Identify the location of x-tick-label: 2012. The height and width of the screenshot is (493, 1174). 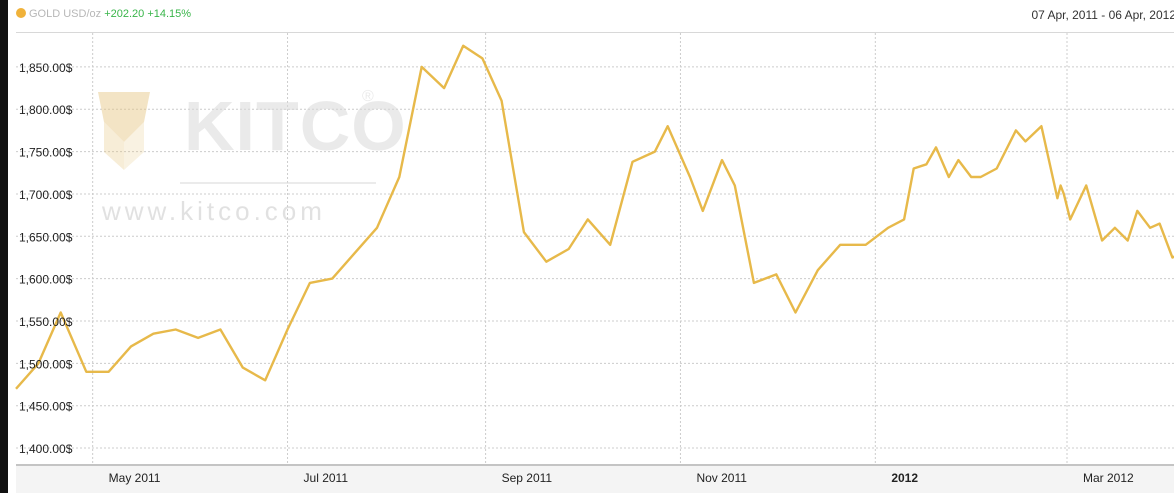
(904, 478).